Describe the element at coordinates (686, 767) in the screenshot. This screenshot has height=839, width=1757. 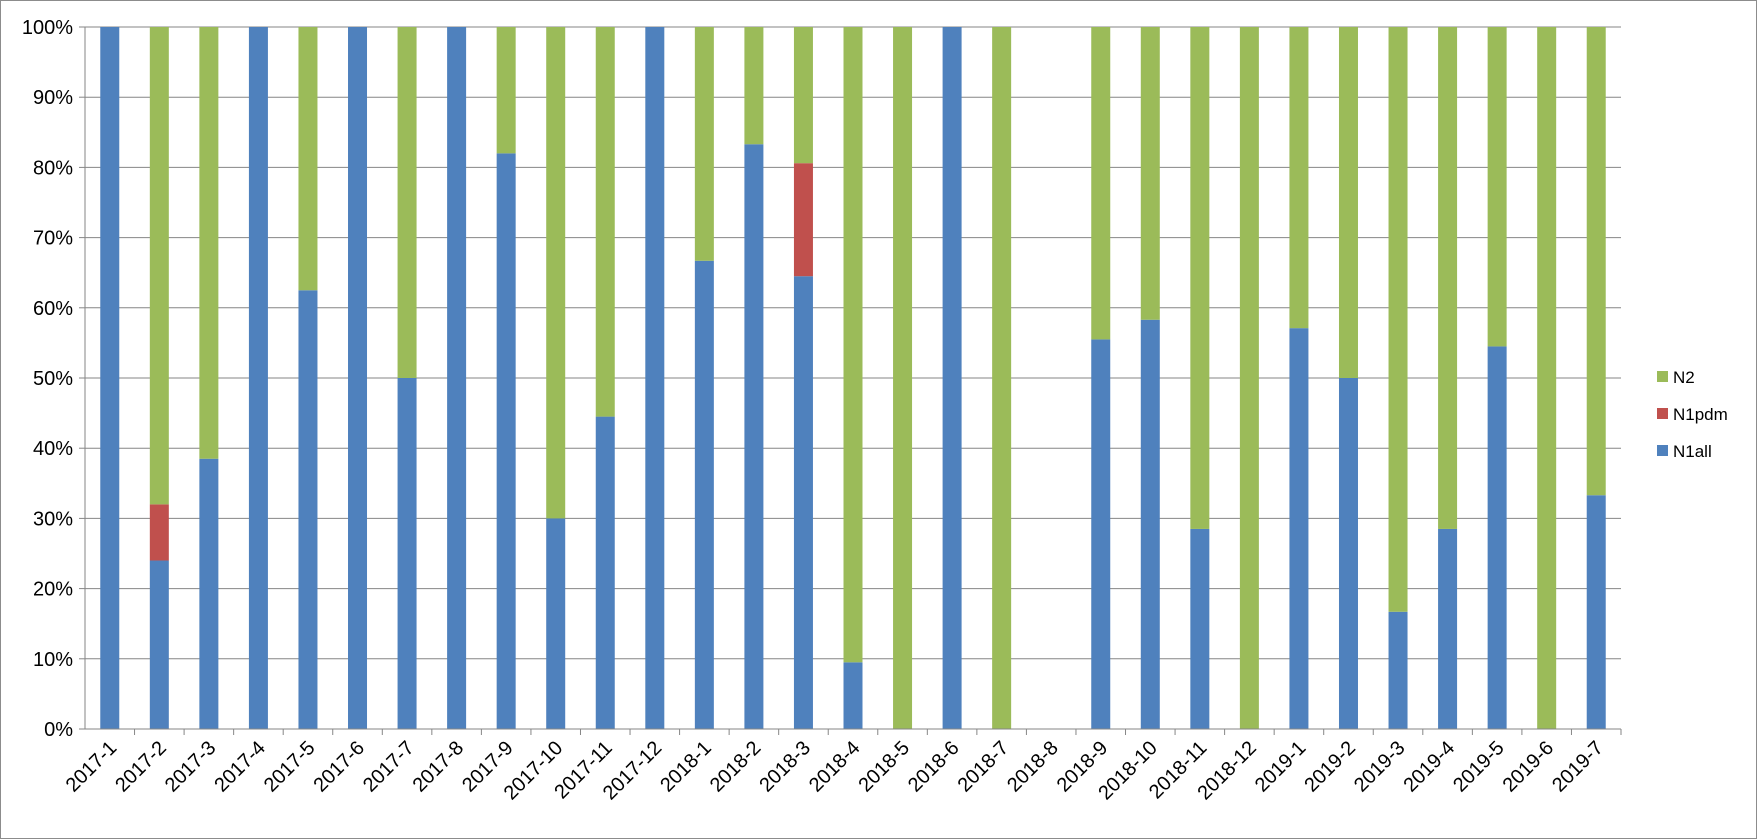
I see `x-tick-label: 2018-1` at that location.